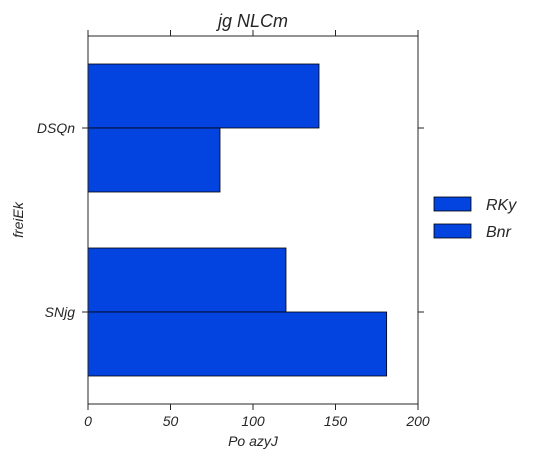 The height and width of the screenshot is (467, 539). I want to click on x-tick-label: 0, so click(88, 421).